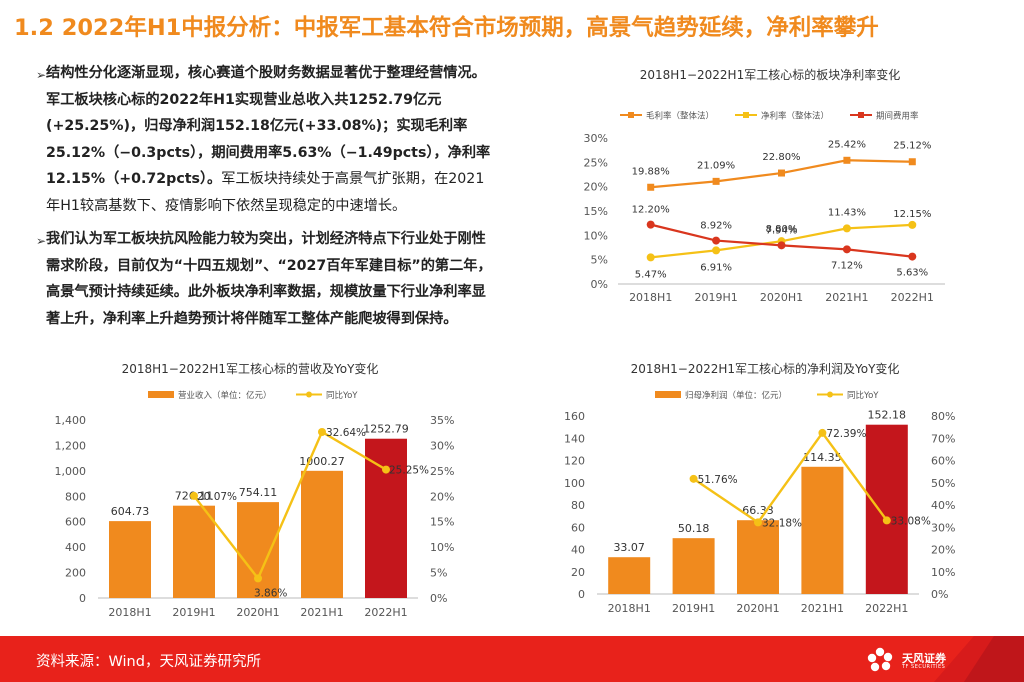 The image size is (1024, 682). What do you see at coordinates (252, 318) in the screenshot?
I see `bold-text: 著上升，净利率上升趋势预计将伴随军工整体产能爬坡得到保持。` at bounding box center [252, 318].